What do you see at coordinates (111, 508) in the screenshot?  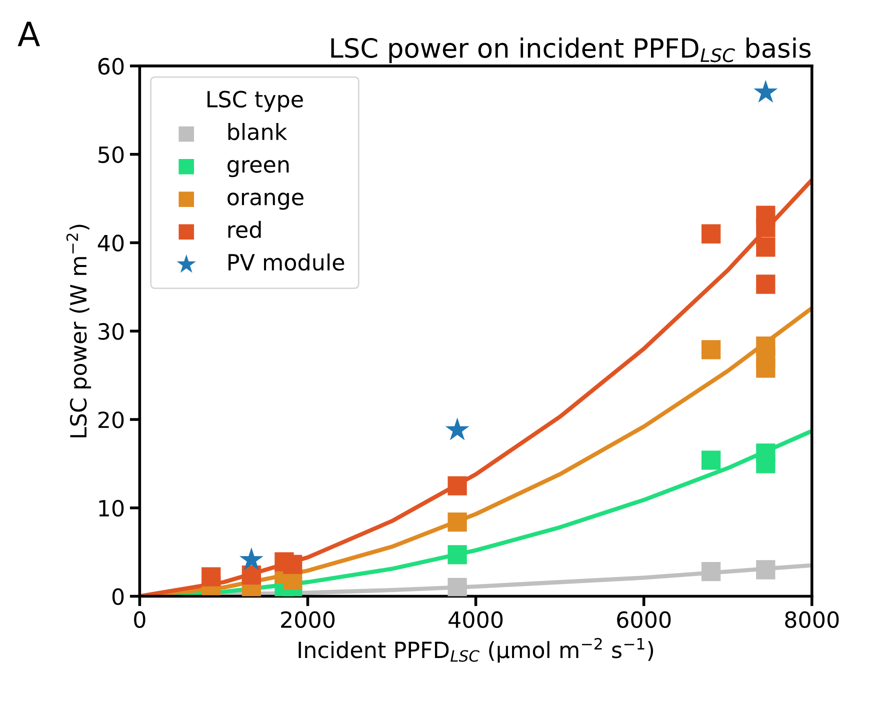 I see `y-tick-label: 10` at bounding box center [111, 508].